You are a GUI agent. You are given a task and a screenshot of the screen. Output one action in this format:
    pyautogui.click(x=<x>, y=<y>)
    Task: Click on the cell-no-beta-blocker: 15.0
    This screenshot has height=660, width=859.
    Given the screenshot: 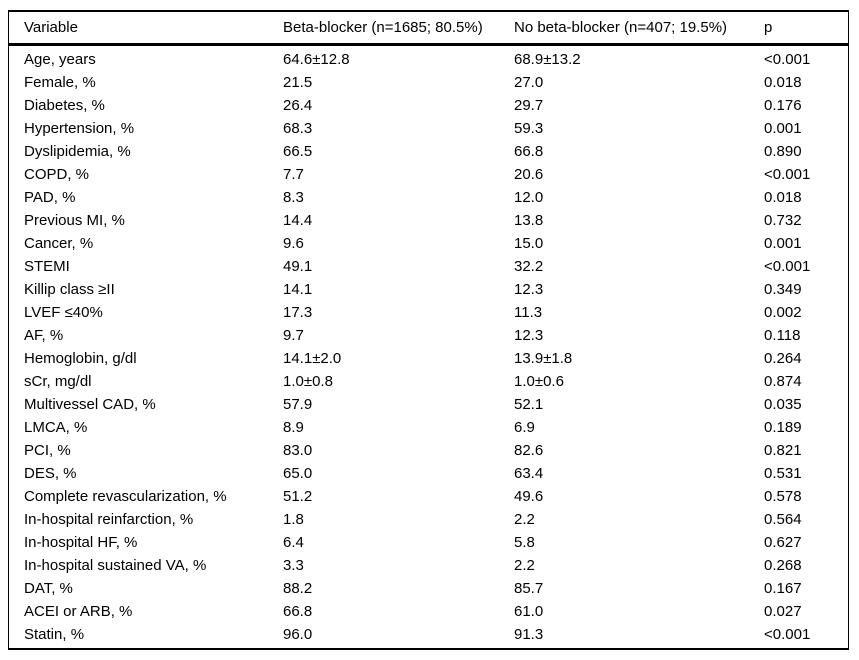 What is the action you would take?
    pyautogui.click(x=529, y=243)
    